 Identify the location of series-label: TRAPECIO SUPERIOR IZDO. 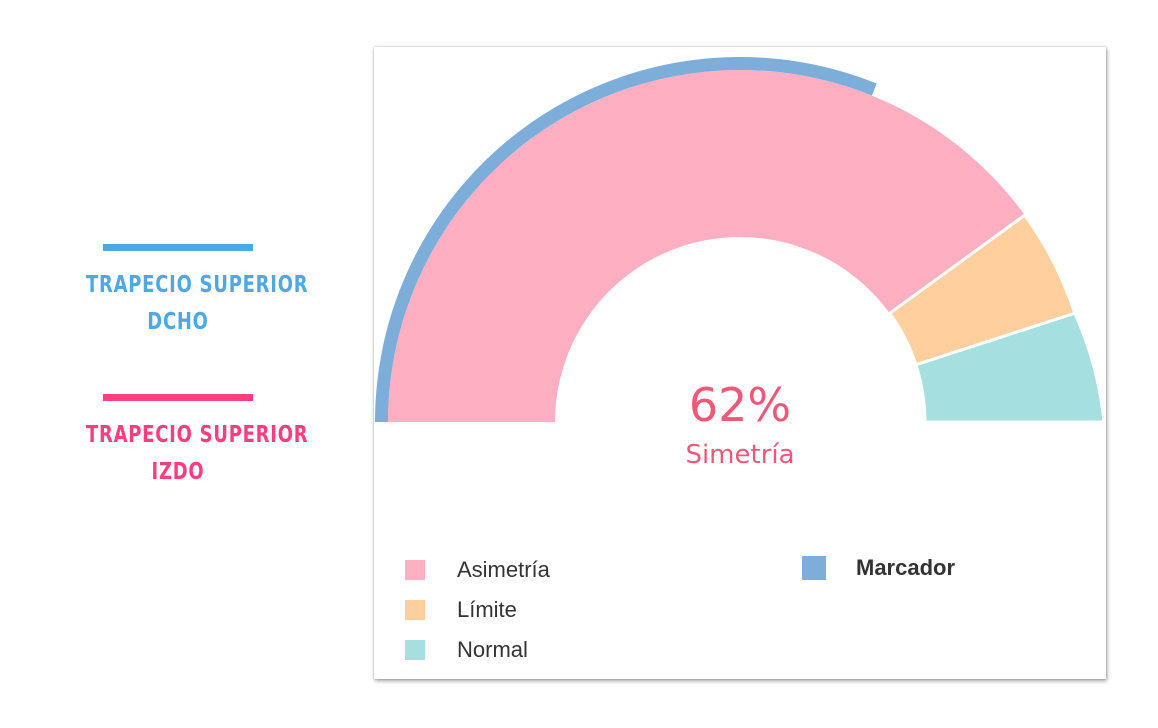
(197, 454).